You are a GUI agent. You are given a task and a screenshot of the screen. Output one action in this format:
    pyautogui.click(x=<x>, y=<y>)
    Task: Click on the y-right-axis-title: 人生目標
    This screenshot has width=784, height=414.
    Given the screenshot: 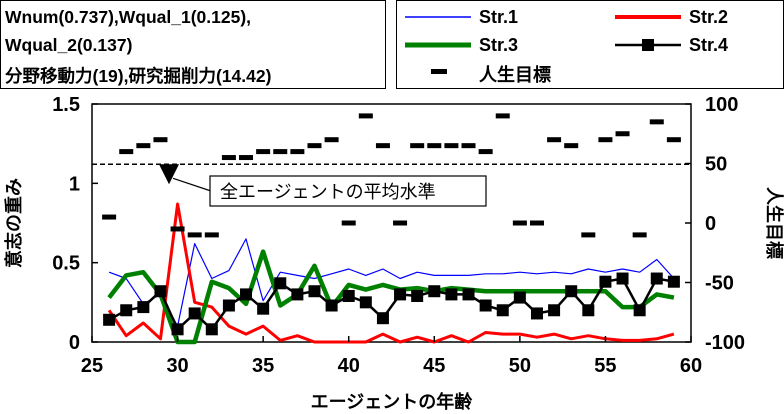 What is the action you would take?
    pyautogui.click(x=774, y=223)
    